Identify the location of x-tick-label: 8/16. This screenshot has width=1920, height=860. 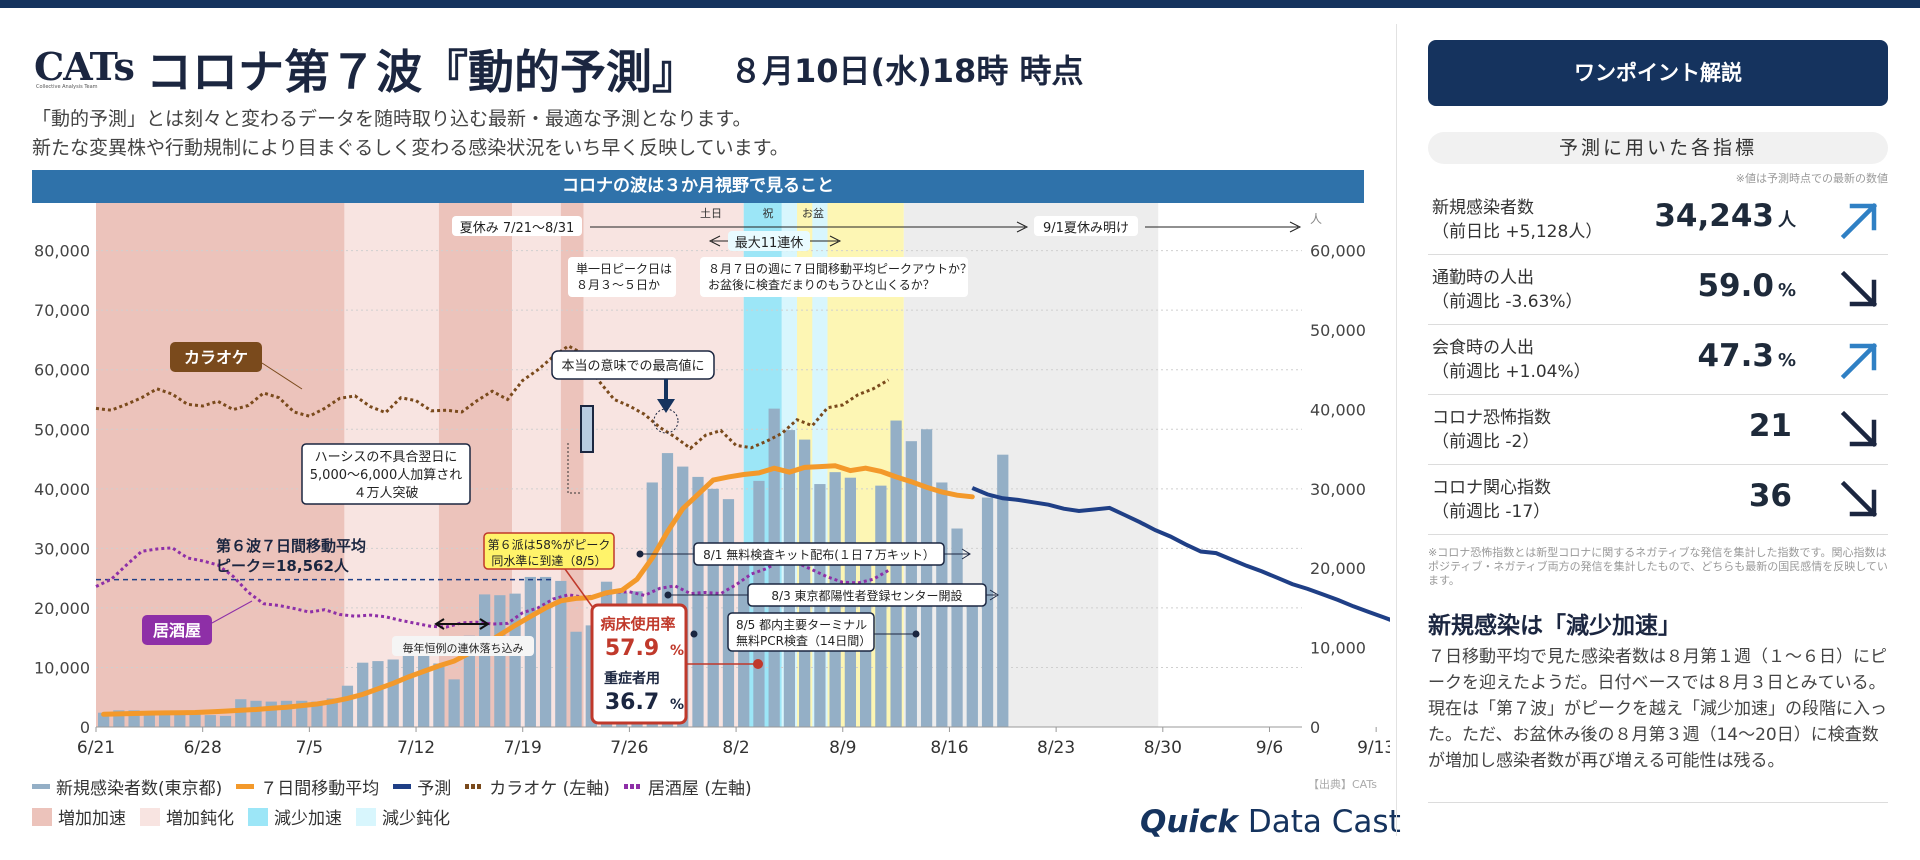
(949, 748).